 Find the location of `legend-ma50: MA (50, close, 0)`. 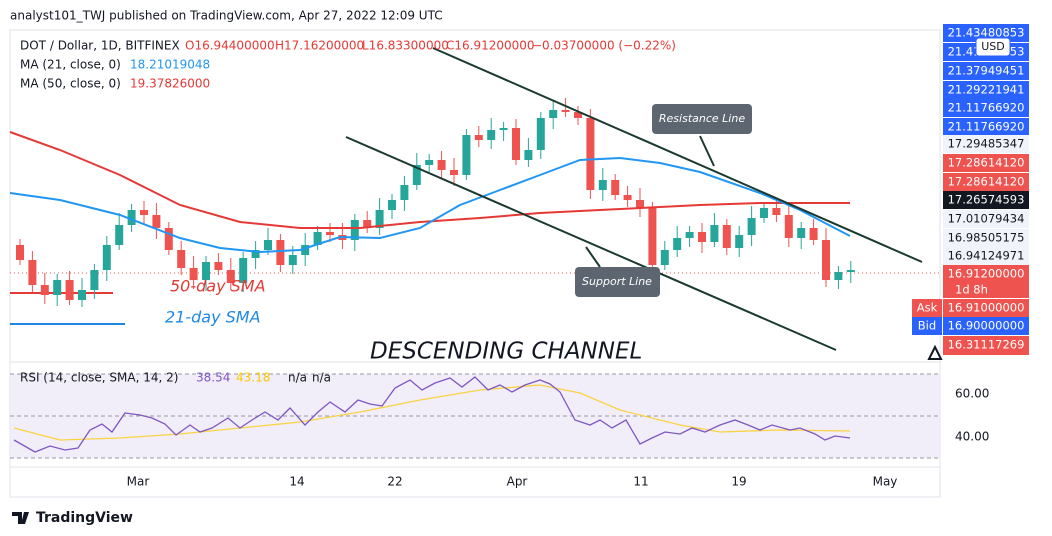

legend-ma50: MA (50, close, 0) is located at coordinates (70, 84).